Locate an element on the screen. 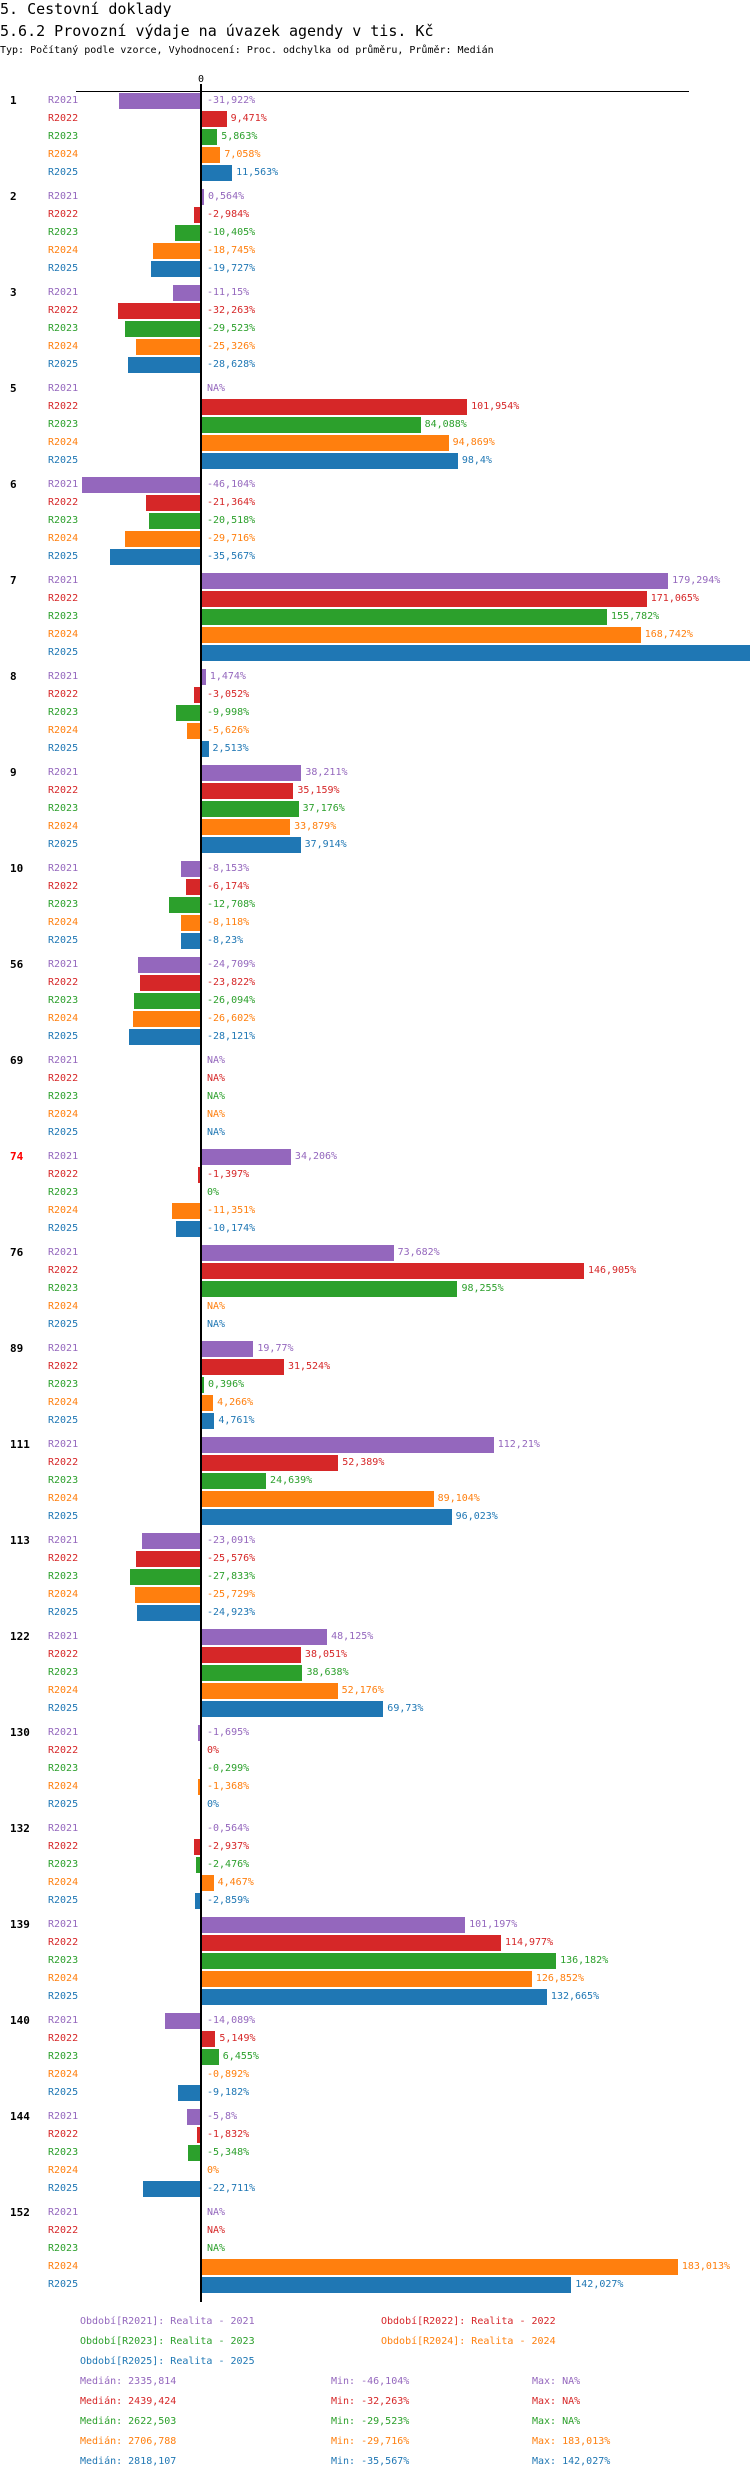 The image size is (750, 2480). min-stat: Min: -35,567% is located at coordinates (370, 2461).